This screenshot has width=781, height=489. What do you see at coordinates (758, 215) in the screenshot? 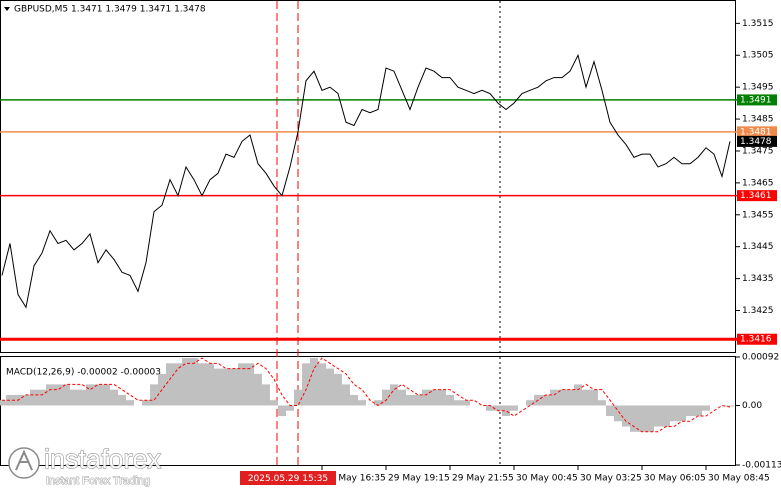
I see `y-tick-label: 1.3455` at bounding box center [758, 215].